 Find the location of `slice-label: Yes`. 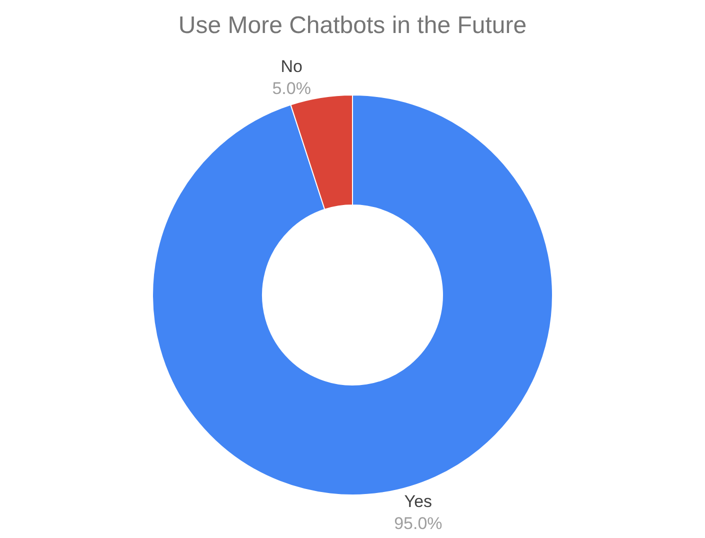

slice-label: Yes is located at coordinates (418, 502).